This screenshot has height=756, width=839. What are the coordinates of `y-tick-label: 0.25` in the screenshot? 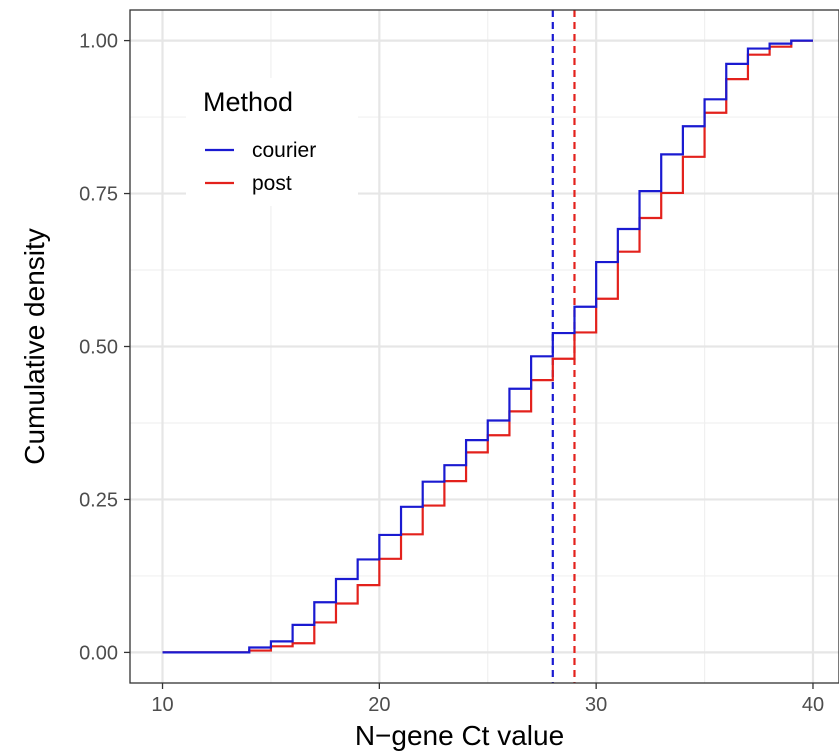 It's located at (98, 500).